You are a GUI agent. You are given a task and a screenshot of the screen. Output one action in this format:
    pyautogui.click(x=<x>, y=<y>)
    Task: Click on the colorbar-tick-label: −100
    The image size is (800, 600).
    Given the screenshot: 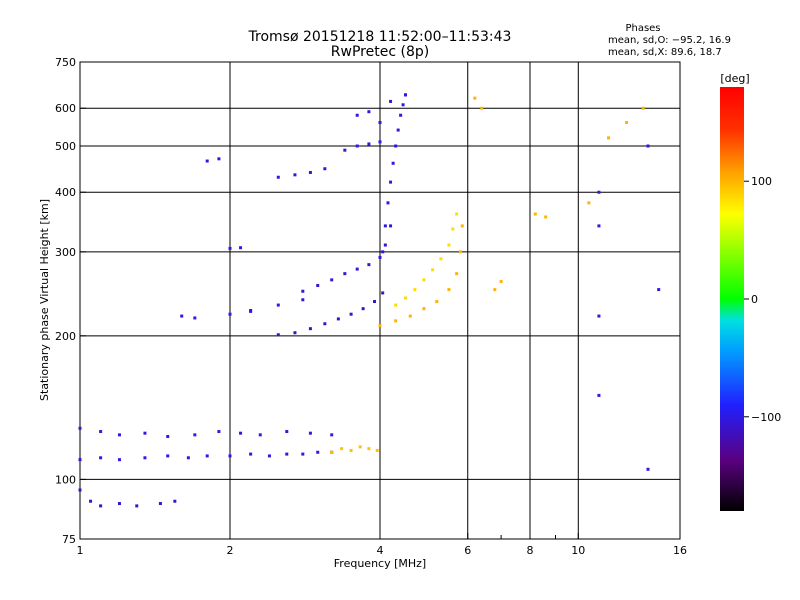 What is the action you would take?
    pyautogui.click(x=766, y=417)
    